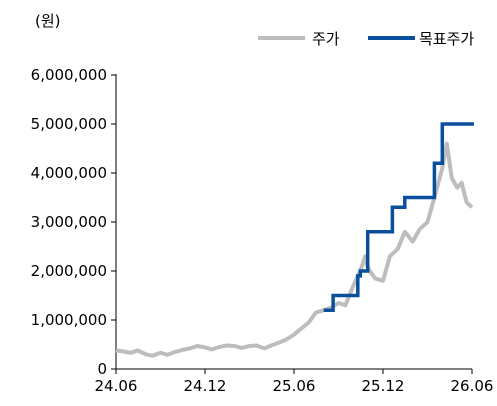 The height and width of the screenshot is (406, 497). Describe the element at coordinates (383, 386) in the screenshot. I see `x-tick-label: 25.12` at that location.